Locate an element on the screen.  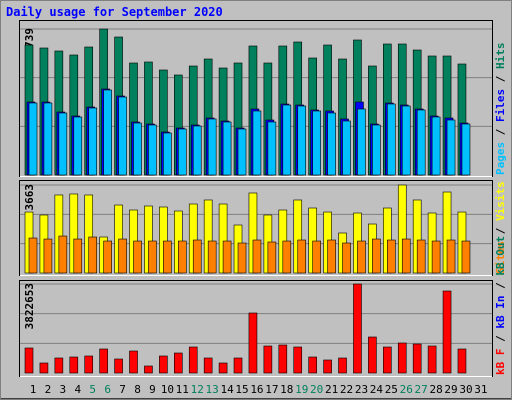
legend: kB F / kB In / kB Out is located at coordinates (500, 305).